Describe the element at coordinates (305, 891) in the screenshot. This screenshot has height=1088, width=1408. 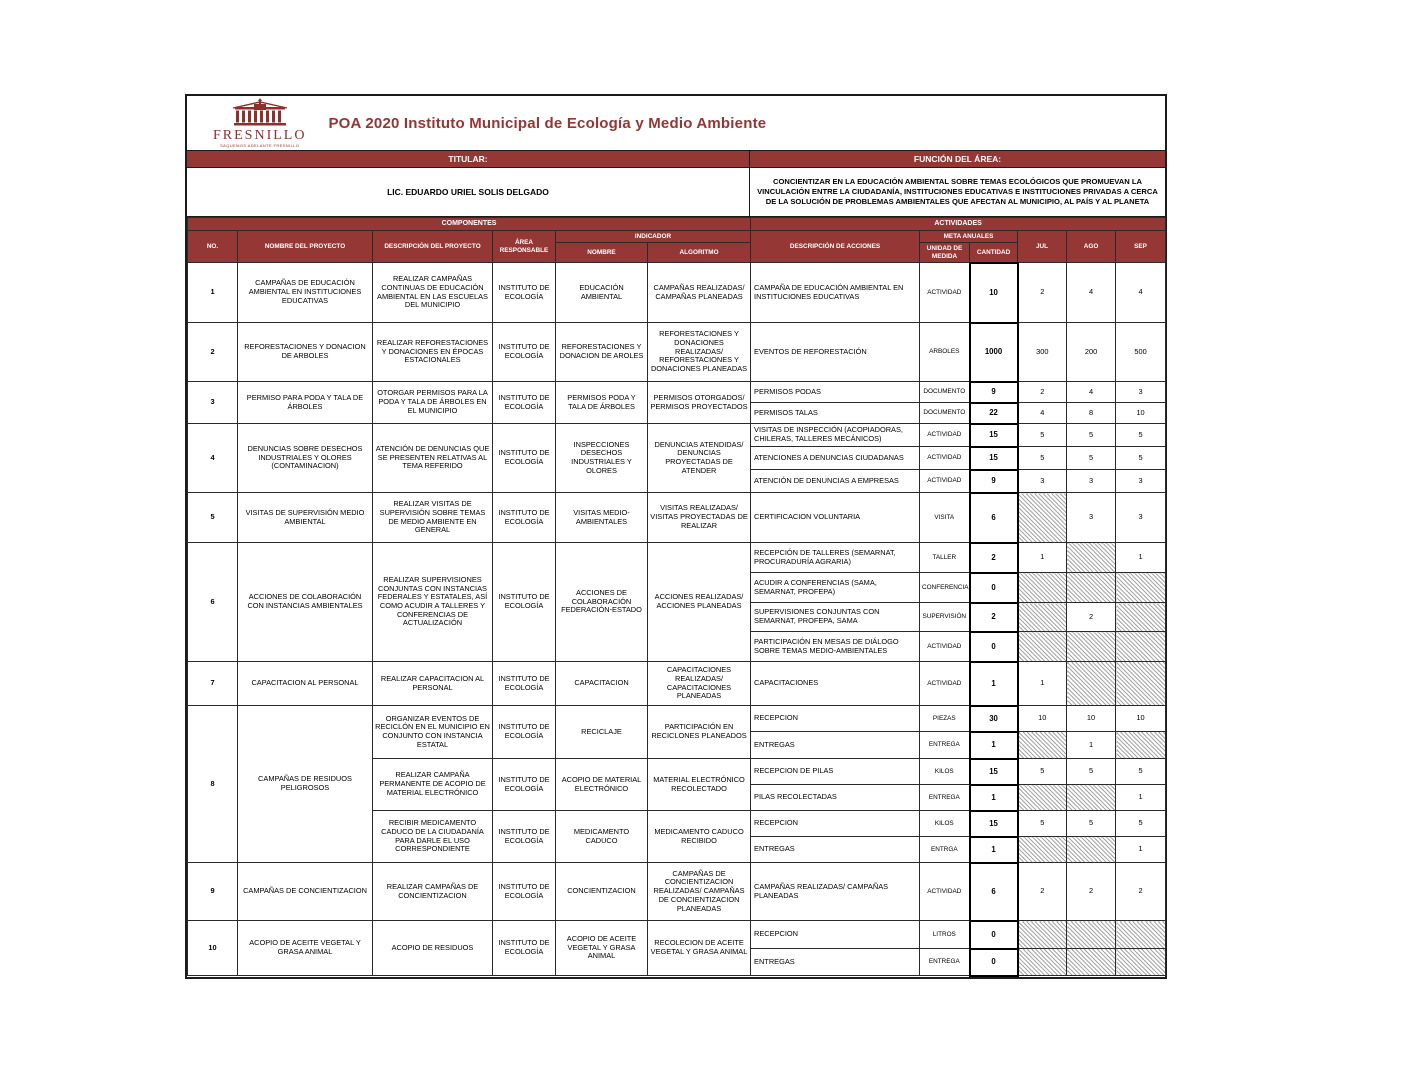
I see `project-name-cell: CAMPAÑAS DE CONCIENTIZACION` at that location.